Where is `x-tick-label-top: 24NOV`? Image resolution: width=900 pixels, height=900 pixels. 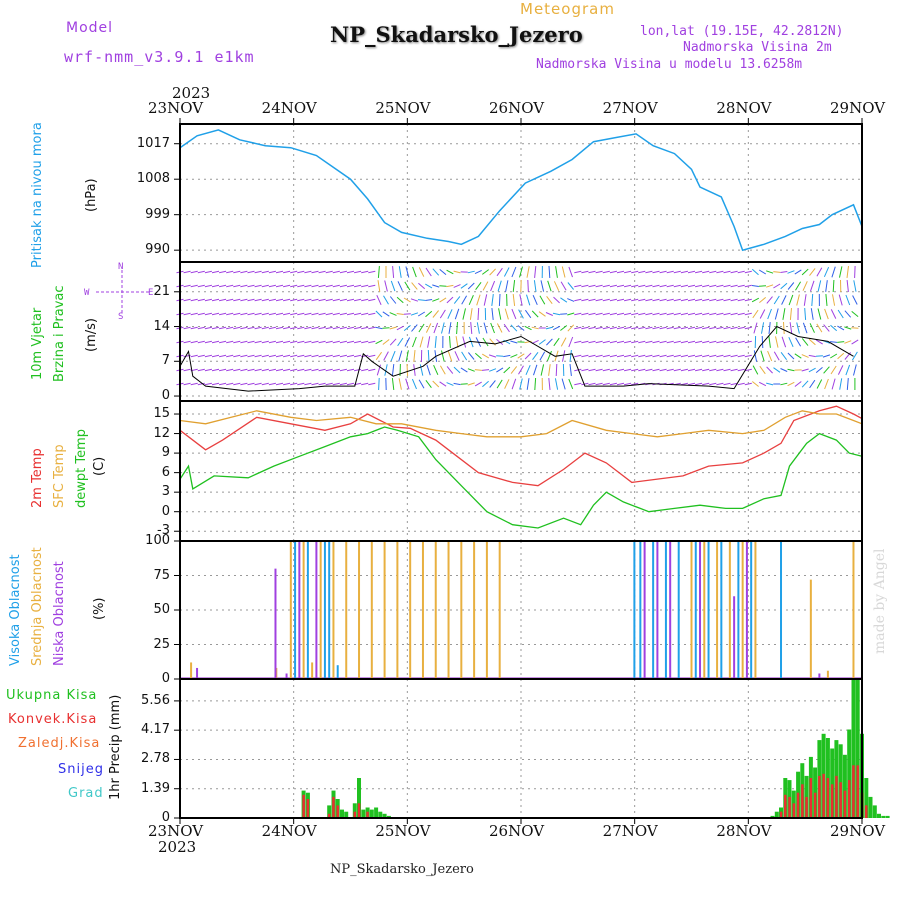
x-tick-label-top: 24NOV is located at coordinates (289, 108).